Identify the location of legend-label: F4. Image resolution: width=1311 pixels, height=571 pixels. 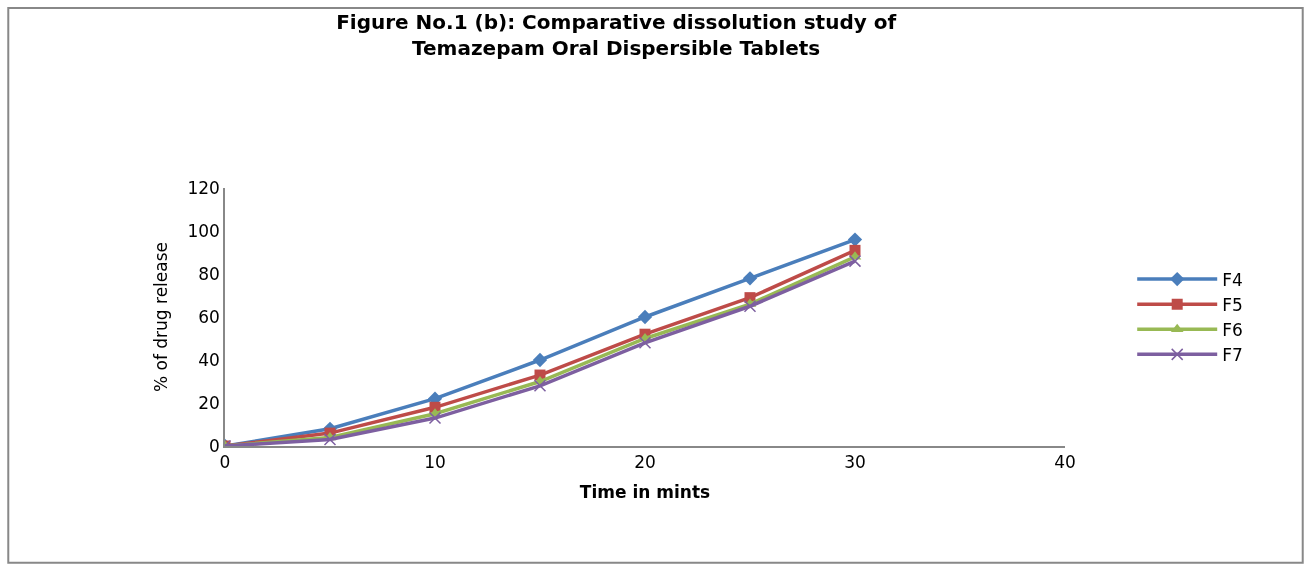
(1232, 279).